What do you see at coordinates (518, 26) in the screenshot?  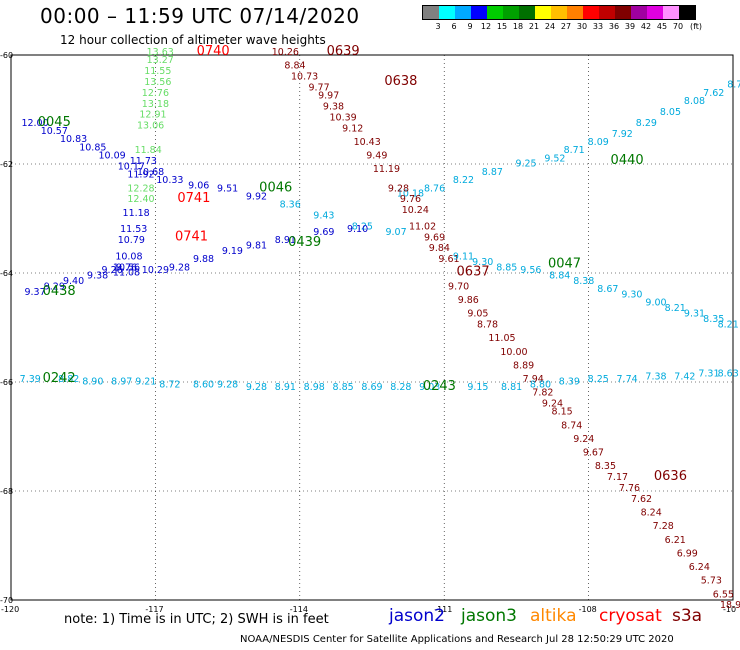 I see `legend-tick-label: 18` at bounding box center [518, 26].